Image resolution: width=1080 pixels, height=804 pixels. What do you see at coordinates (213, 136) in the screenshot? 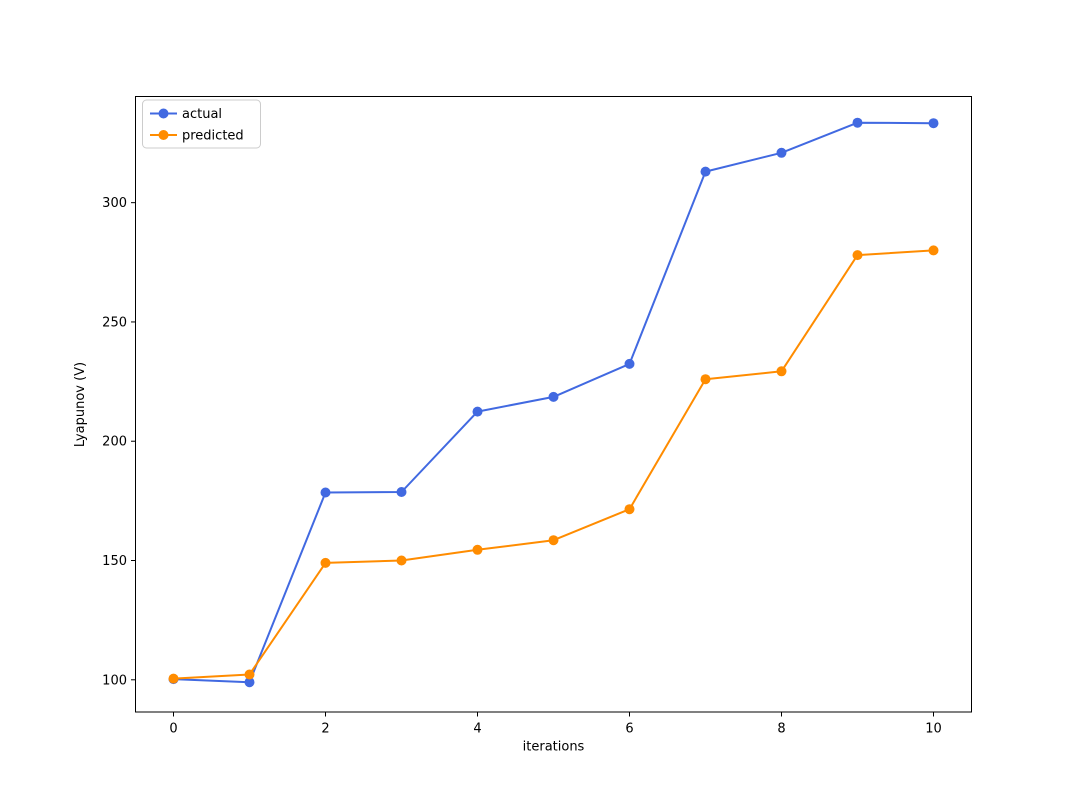
I see `legend-label: predicted` at bounding box center [213, 136].